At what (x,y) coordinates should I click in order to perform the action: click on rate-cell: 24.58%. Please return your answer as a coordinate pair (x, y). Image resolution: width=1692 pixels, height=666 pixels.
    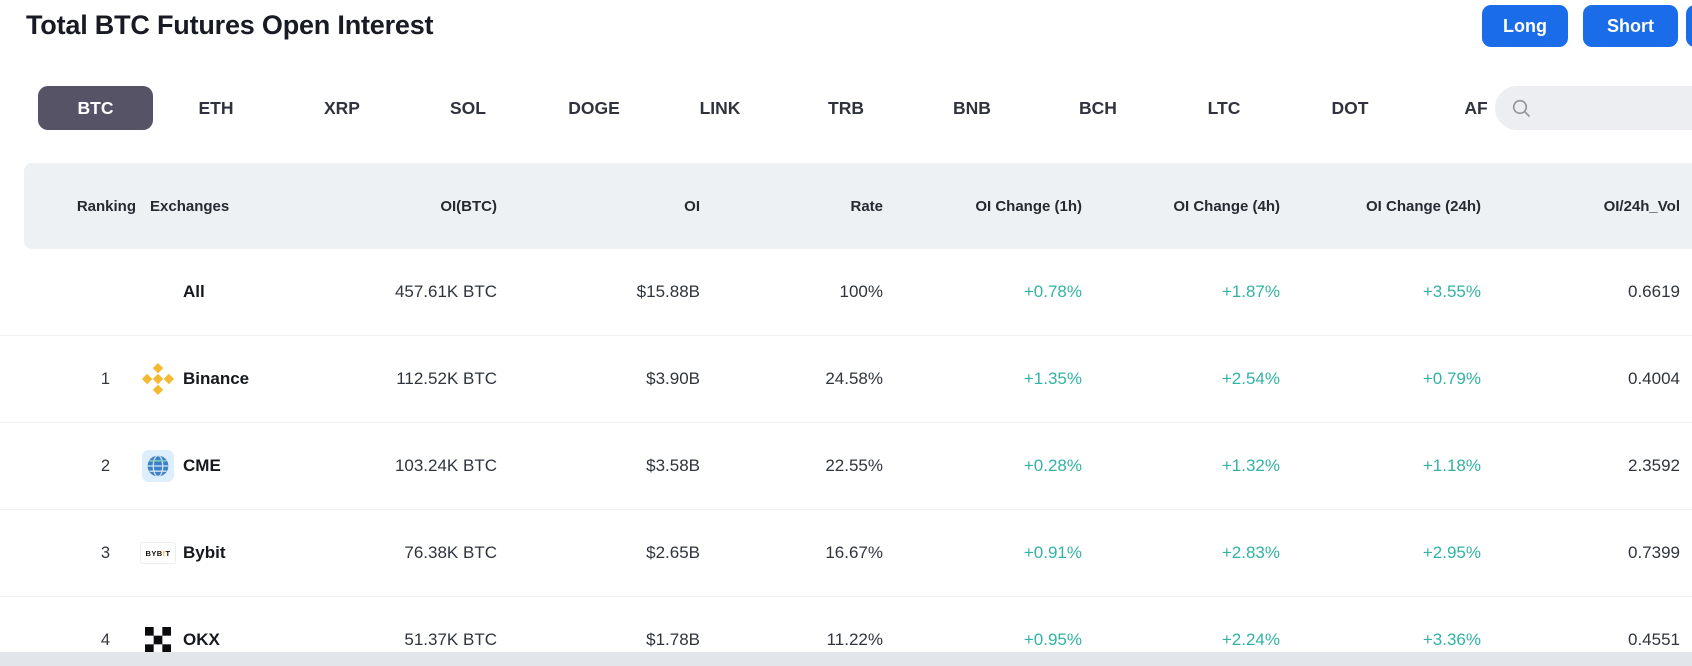
    Looking at the image, I should click on (854, 378).